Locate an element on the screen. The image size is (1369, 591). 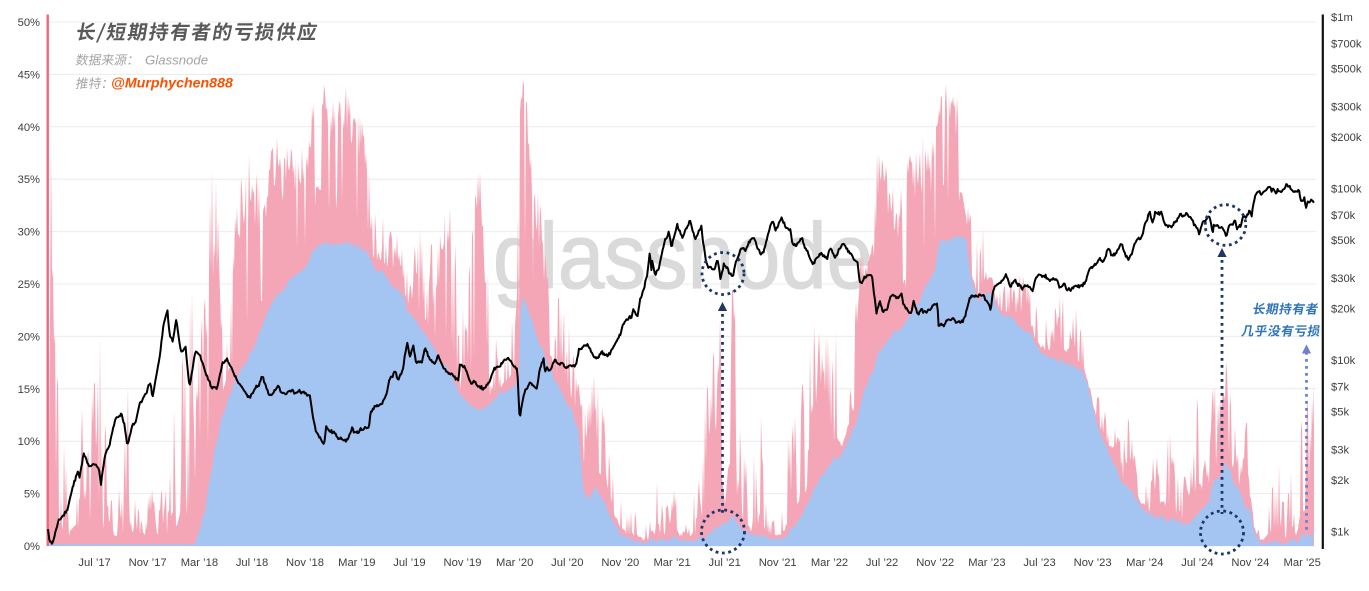
svg-text: Nov ’21 is located at coordinates (778, 563).